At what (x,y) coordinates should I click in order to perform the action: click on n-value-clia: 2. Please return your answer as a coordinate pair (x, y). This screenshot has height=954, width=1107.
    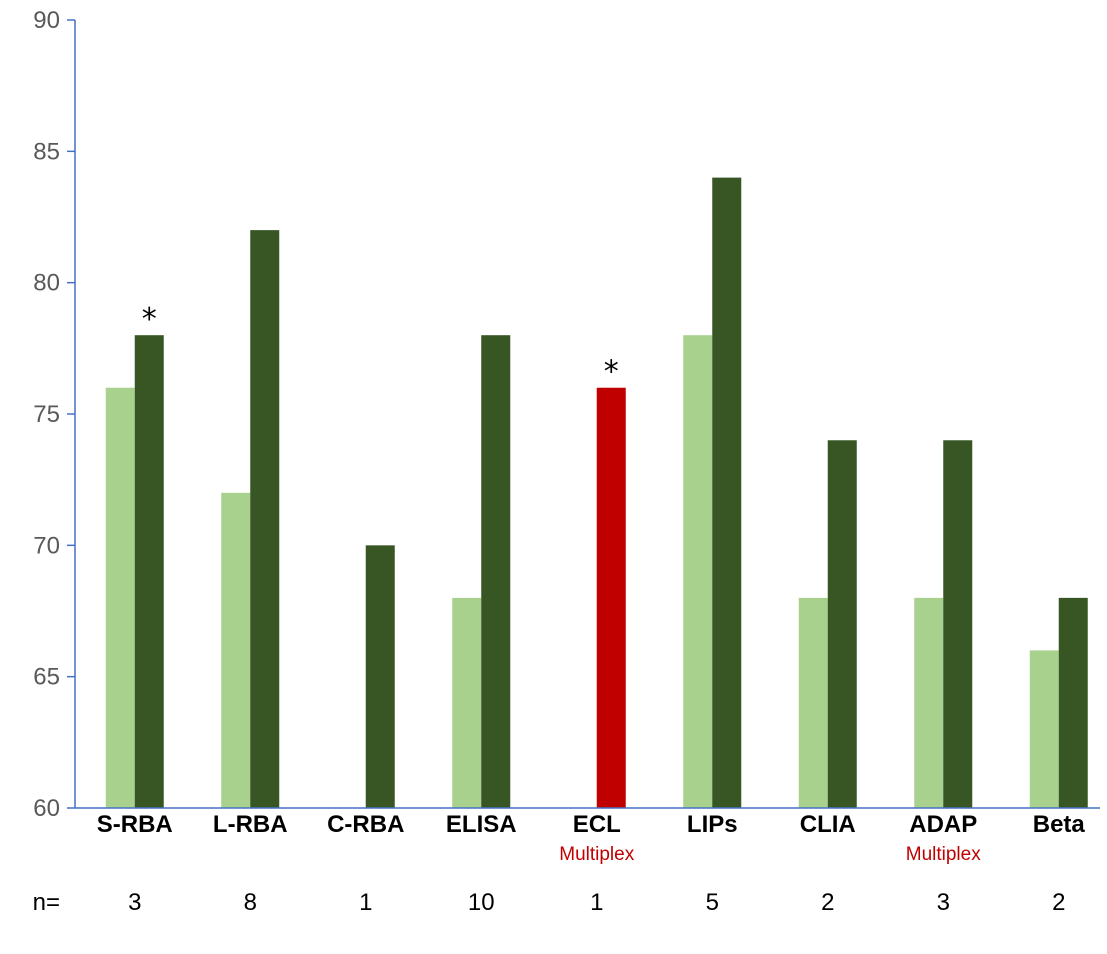
    Looking at the image, I should click on (827, 902).